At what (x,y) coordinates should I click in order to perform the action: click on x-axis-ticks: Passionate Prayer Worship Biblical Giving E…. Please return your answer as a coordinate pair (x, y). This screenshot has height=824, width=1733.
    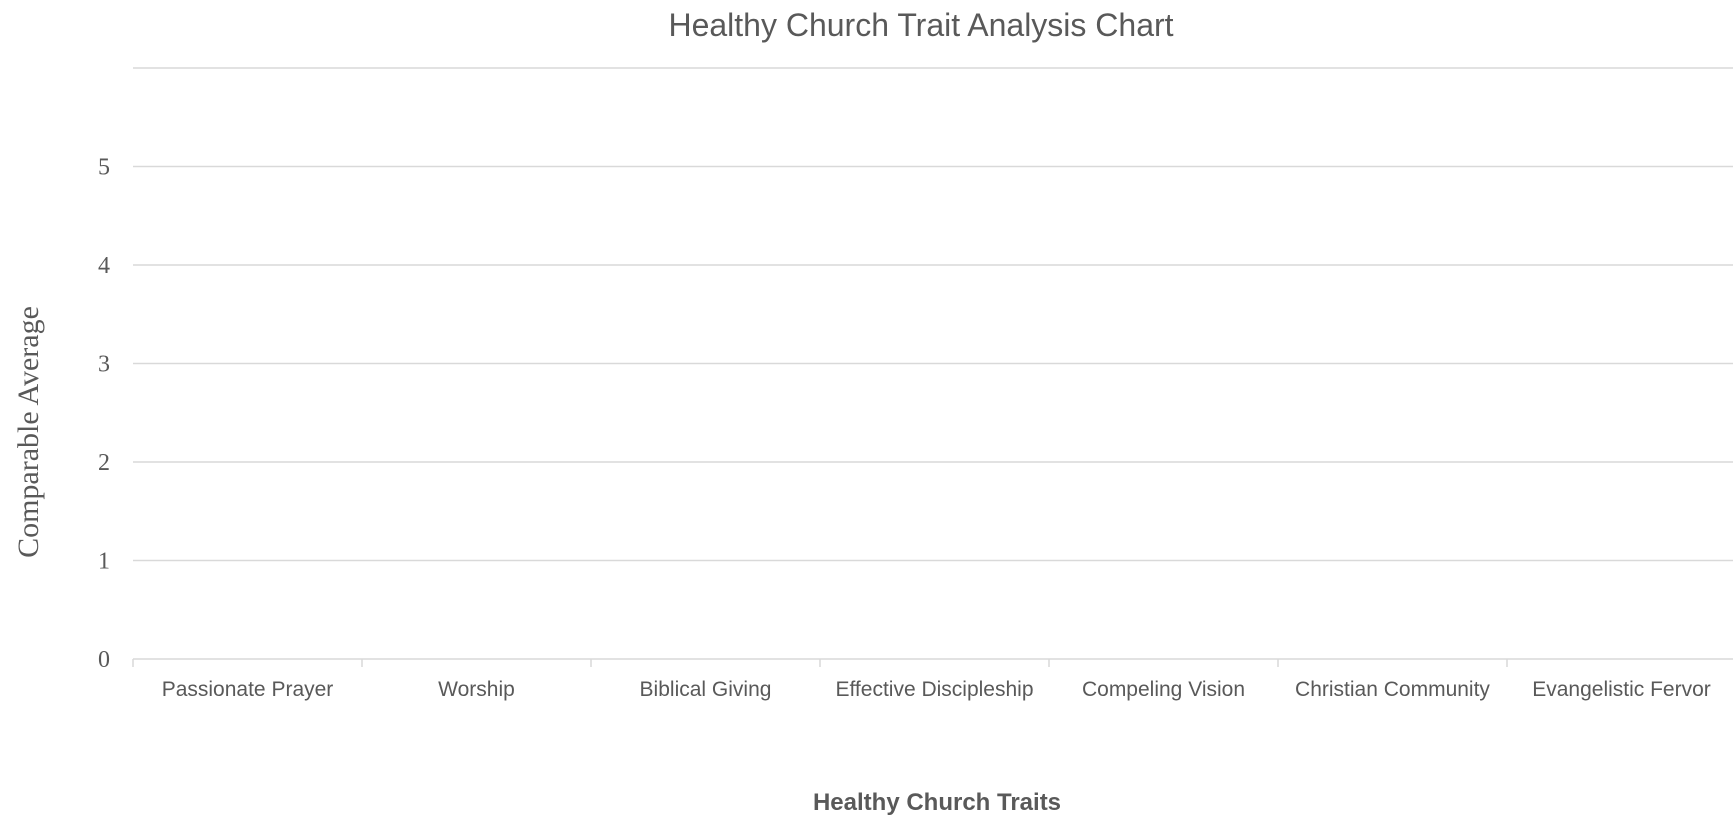
    Looking at the image, I should click on (921, 680).